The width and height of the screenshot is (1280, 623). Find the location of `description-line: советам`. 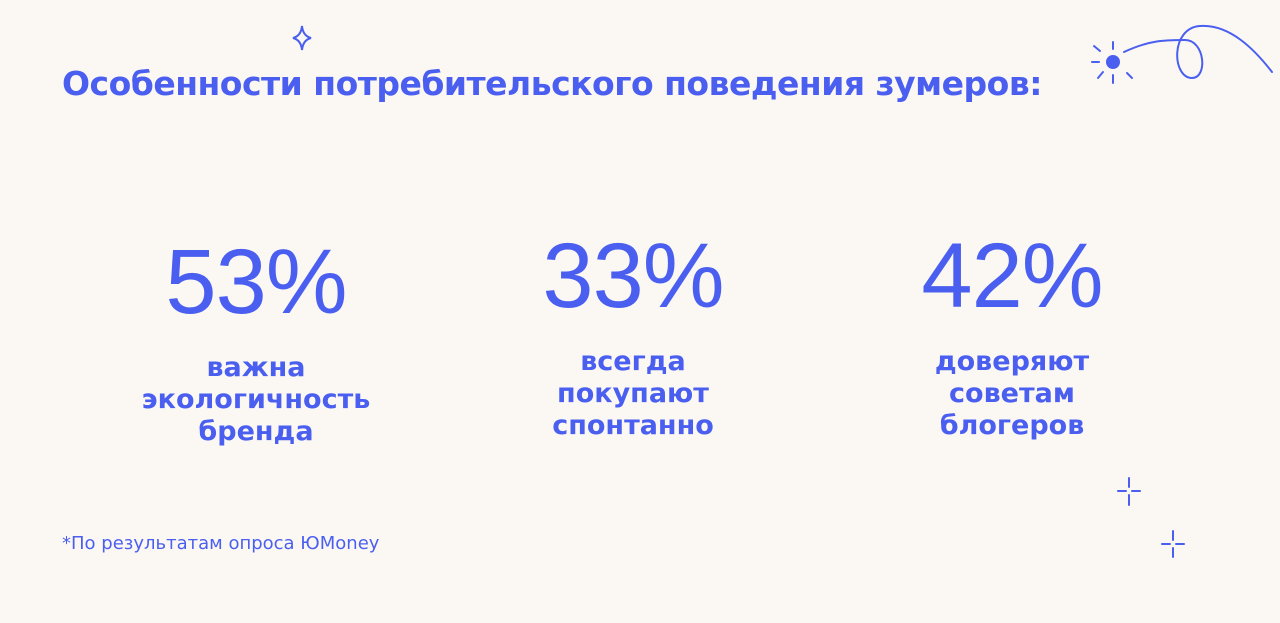

description-line: советам is located at coordinates (1012, 393).